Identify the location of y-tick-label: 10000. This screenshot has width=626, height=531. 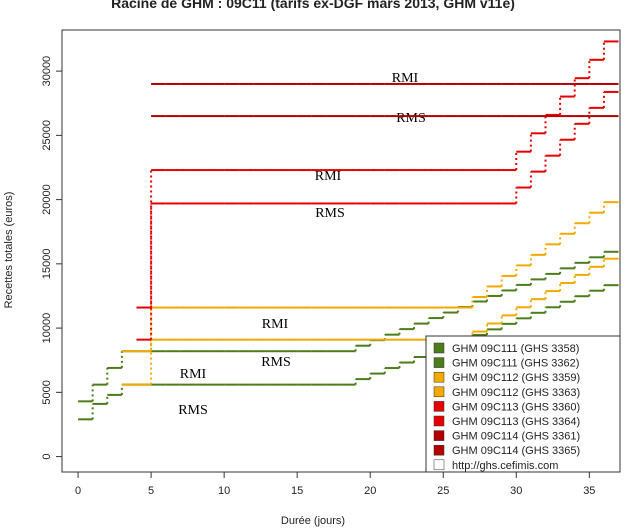
(47, 328).